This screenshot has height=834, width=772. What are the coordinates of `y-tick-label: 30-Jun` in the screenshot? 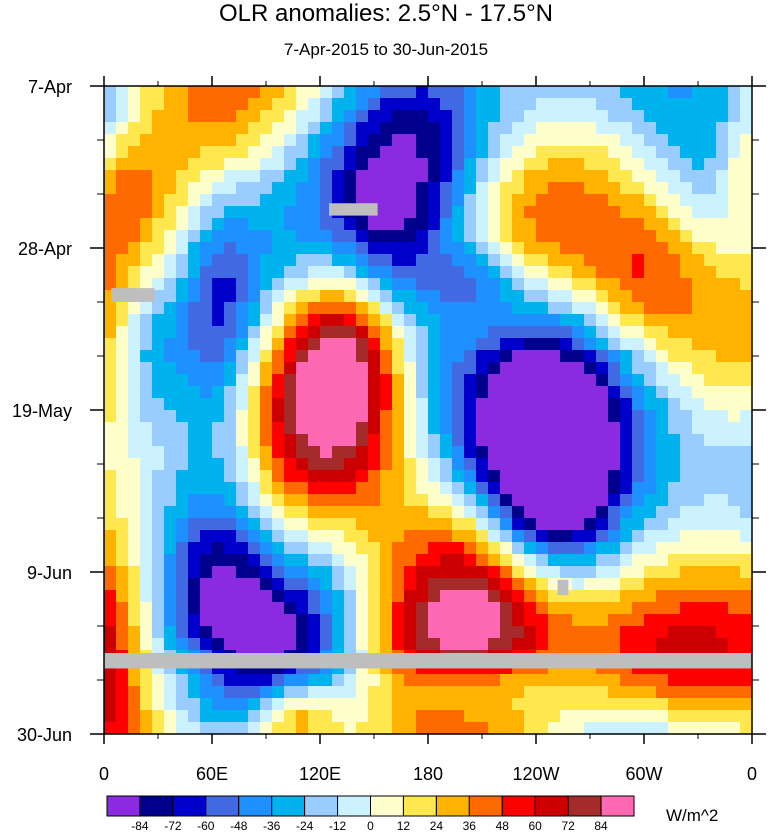 It's located at (44, 735).